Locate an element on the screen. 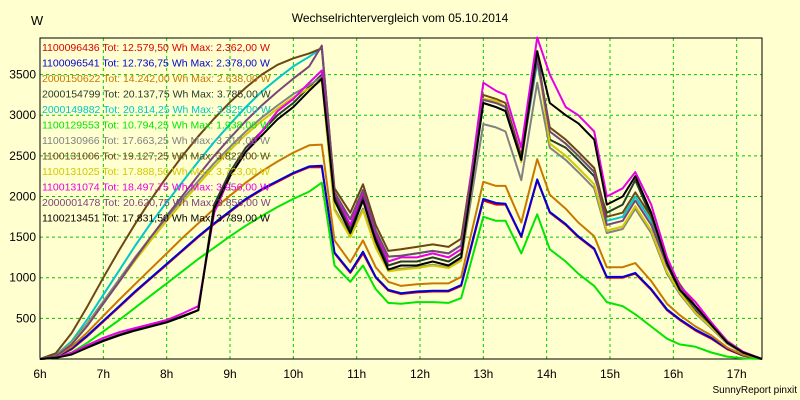 The height and width of the screenshot is (400, 800). y-tick-label: 500 is located at coordinates (26, 318).